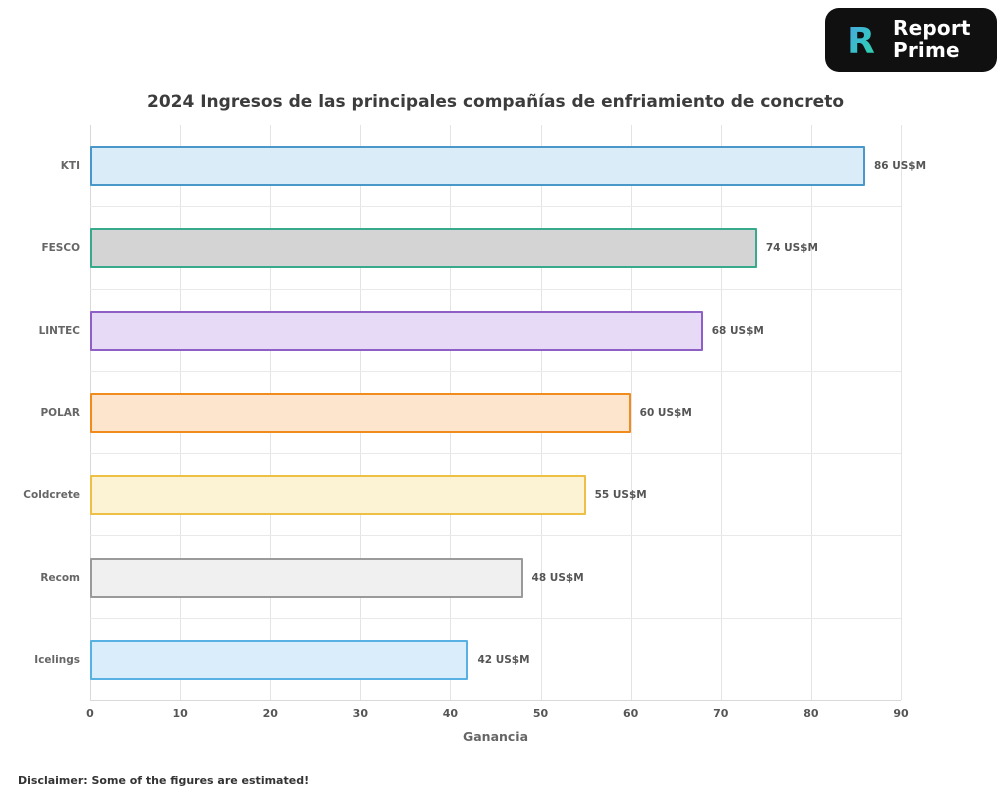  I want to click on logo-line1: Report, so click(932, 28).